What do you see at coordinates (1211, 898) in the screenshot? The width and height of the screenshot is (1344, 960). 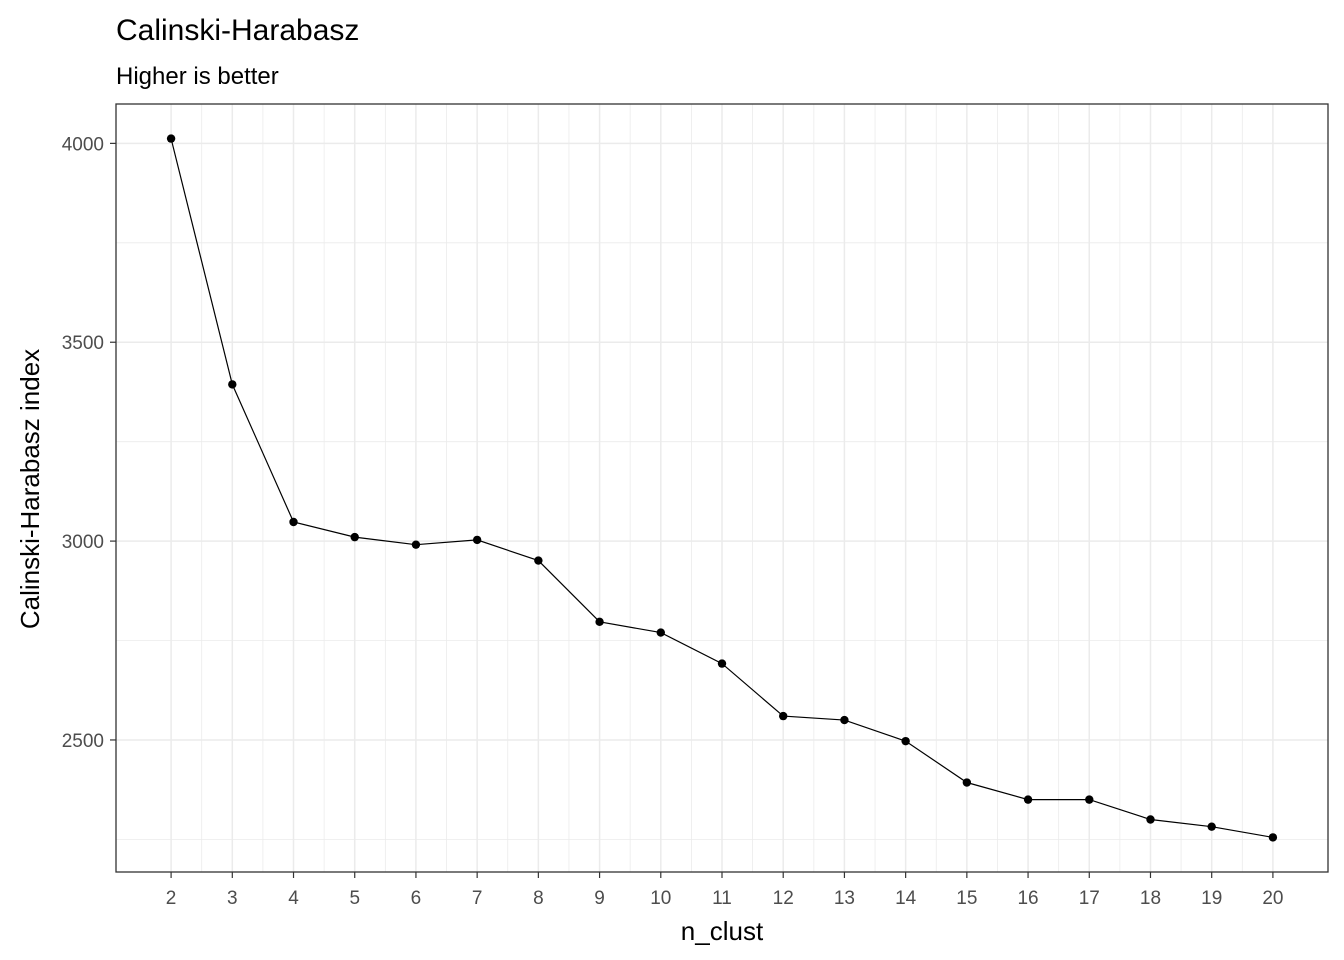 I see `x-tick-label: 19` at bounding box center [1211, 898].